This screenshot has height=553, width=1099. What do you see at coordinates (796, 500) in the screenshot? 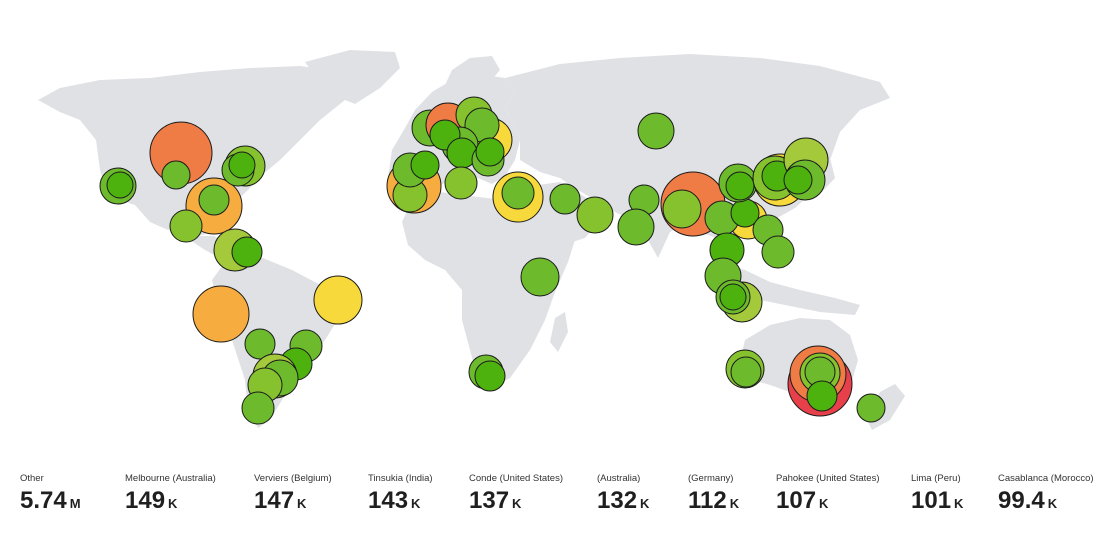
I see `stat-value: 107` at bounding box center [796, 500].